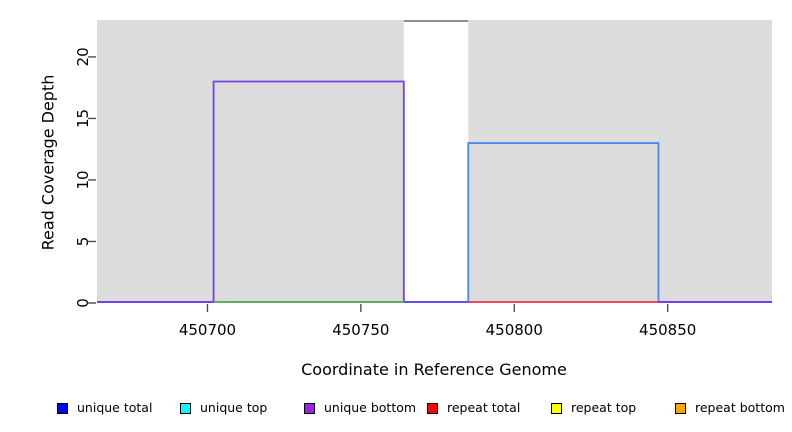 The width and height of the screenshot is (792, 432). Describe the element at coordinates (83, 179) in the screenshot. I see `y-tick-label: 10` at that location.